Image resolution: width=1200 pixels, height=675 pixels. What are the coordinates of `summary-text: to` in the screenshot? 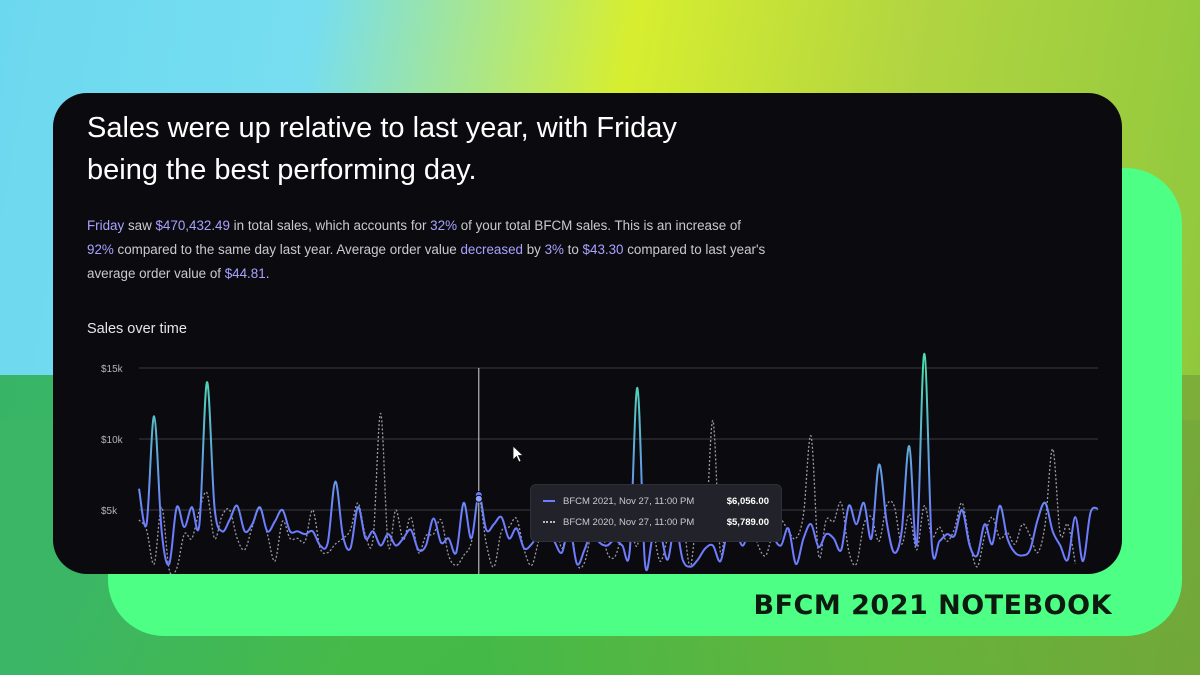 It's located at (573, 249).